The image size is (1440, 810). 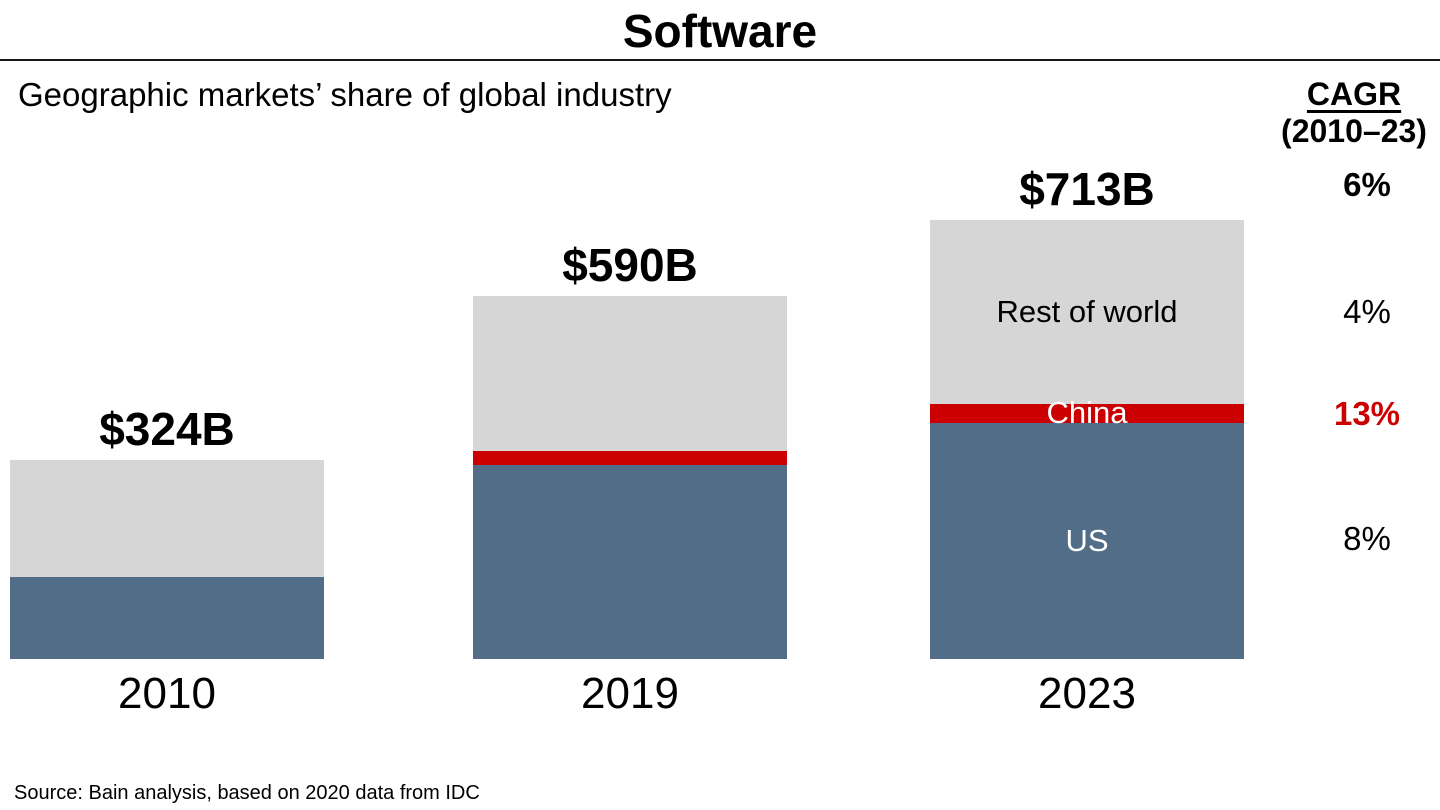 I want to click on stacked-bar-2019: $590B 2019, so click(x=630, y=479).